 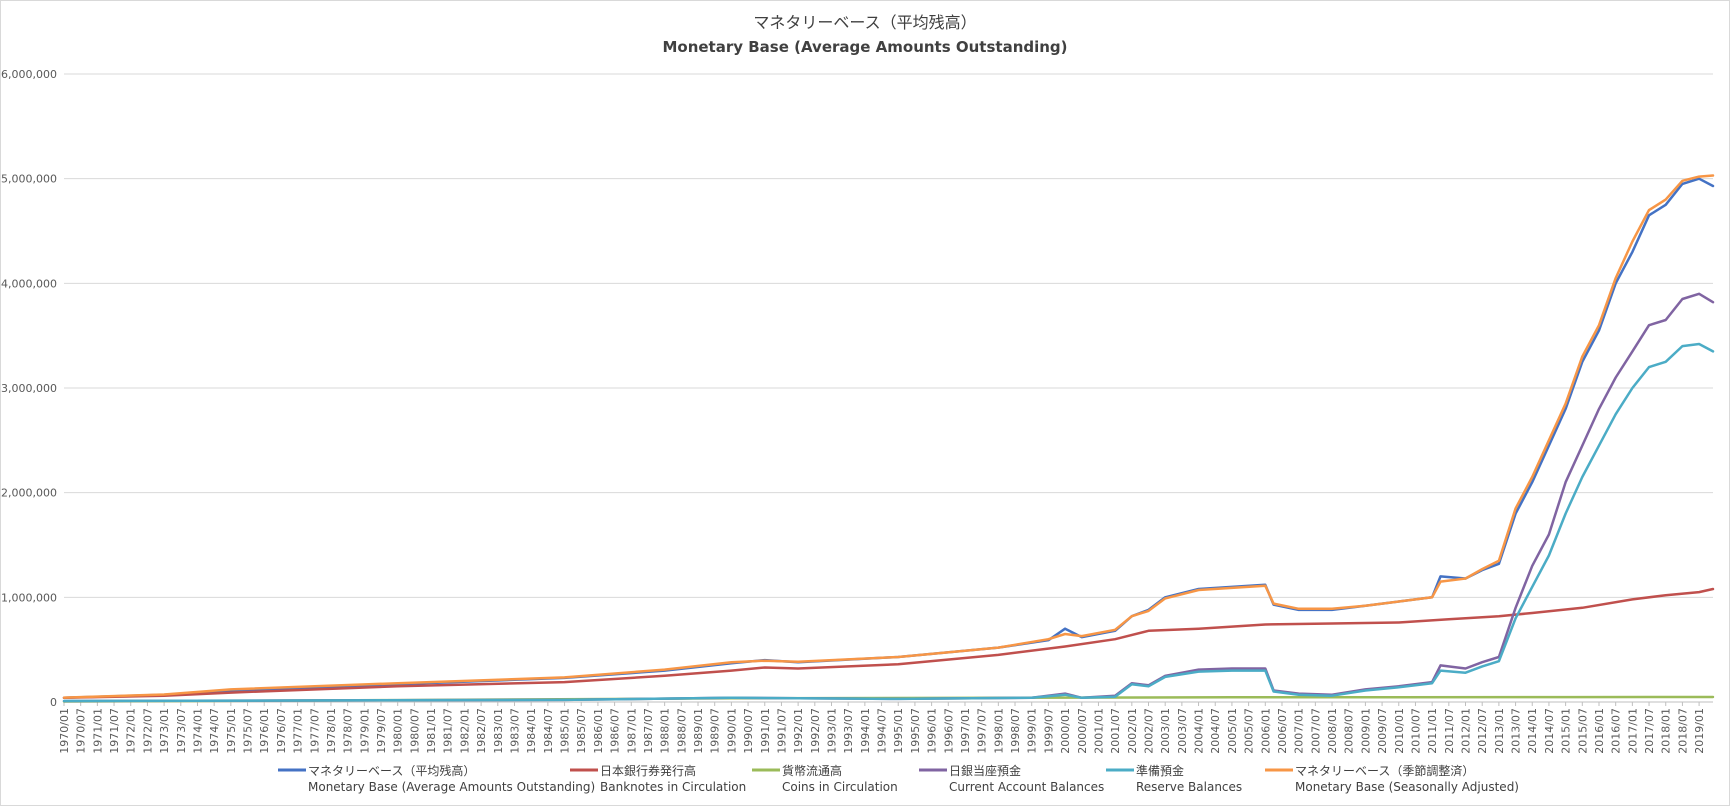 I want to click on x-tick-label: 2005/07, so click(x=1249, y=731).